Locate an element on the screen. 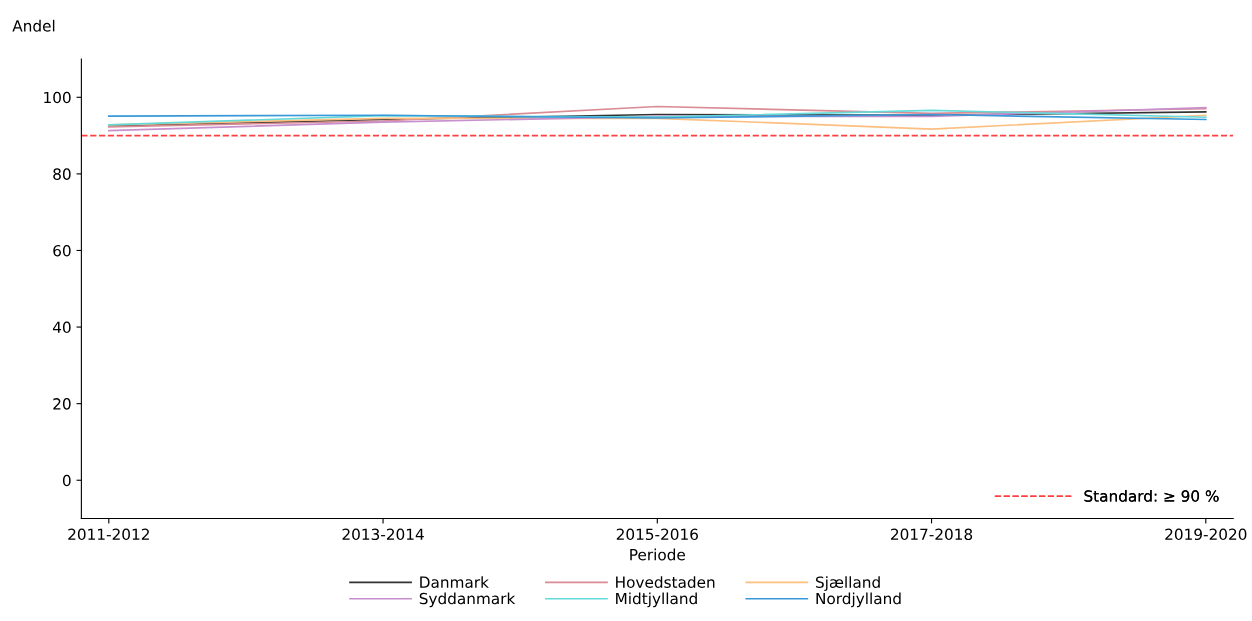 This screenshot has width=1252, height=621. legend-label: Hovedstaden is located at coordinates (665, 582).